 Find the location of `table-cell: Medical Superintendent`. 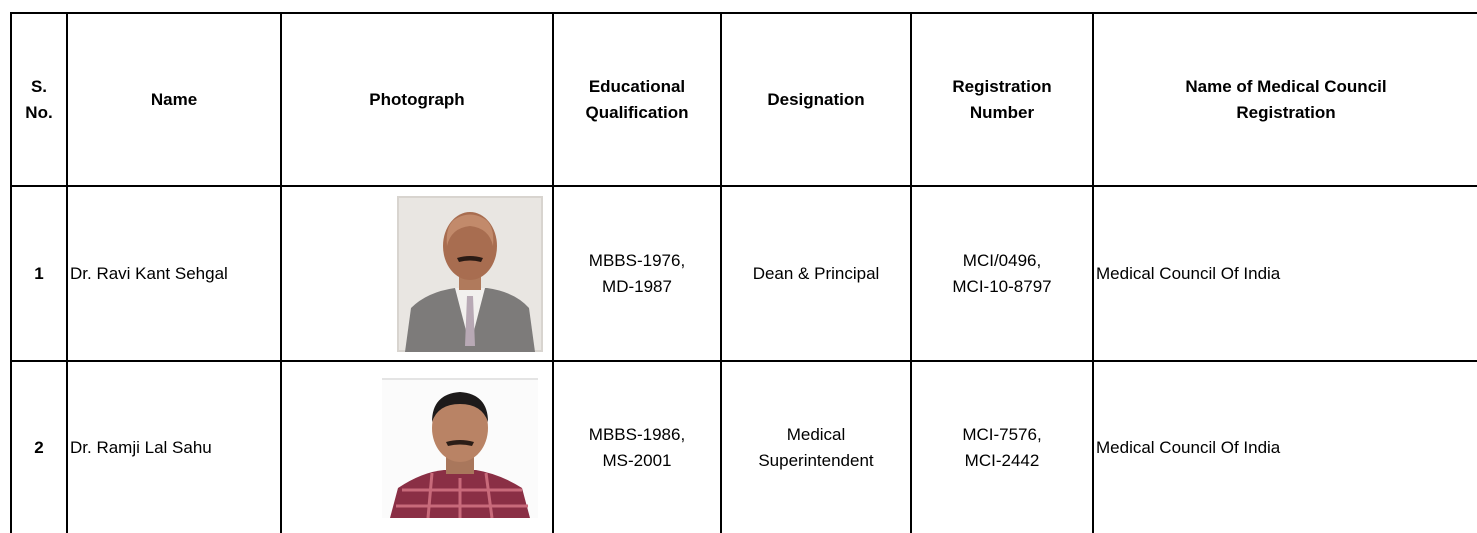

table-cell: Medical Superintendent is located at coordinates (816, 446).